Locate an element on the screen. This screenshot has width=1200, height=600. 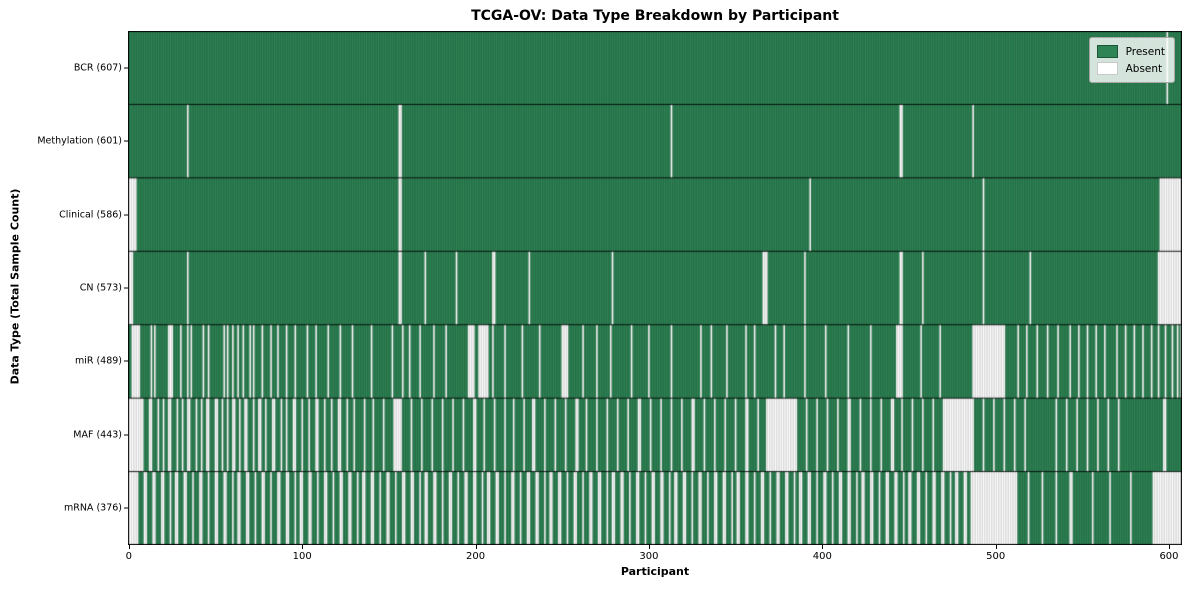
x-tick-label-300: 300 is located at coordinates (649, 556).